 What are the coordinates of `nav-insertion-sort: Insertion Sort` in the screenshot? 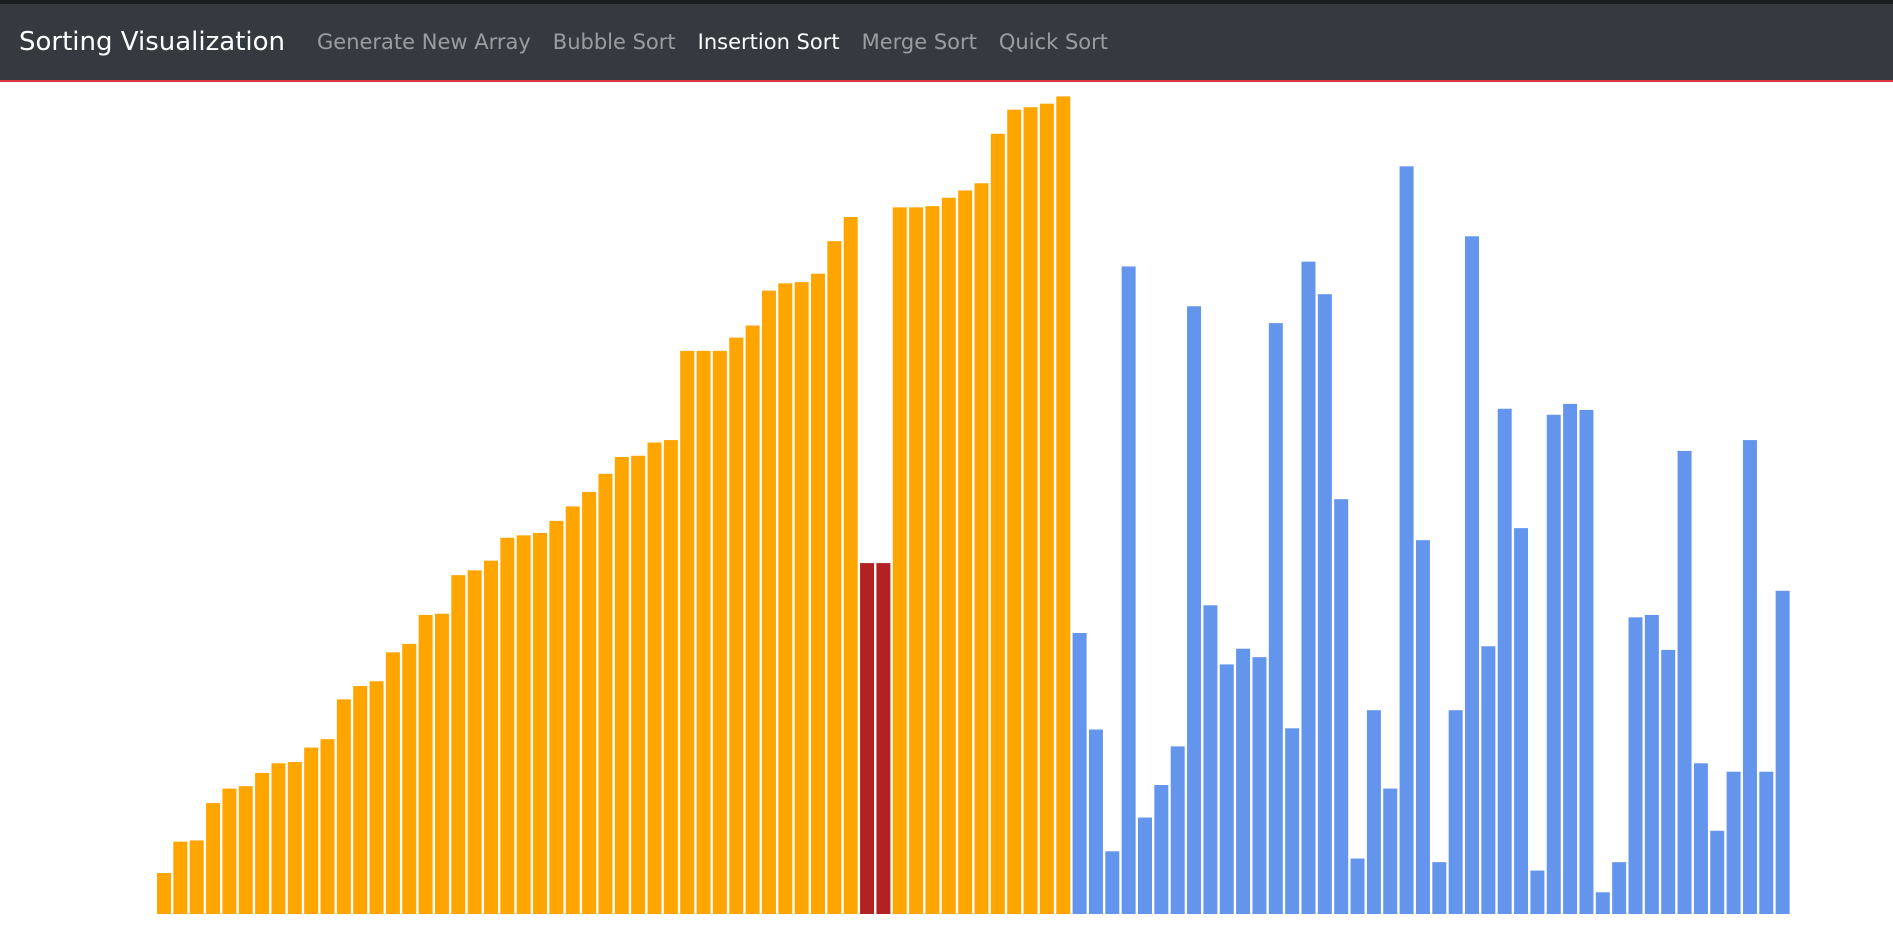 It's located at (768, 42).